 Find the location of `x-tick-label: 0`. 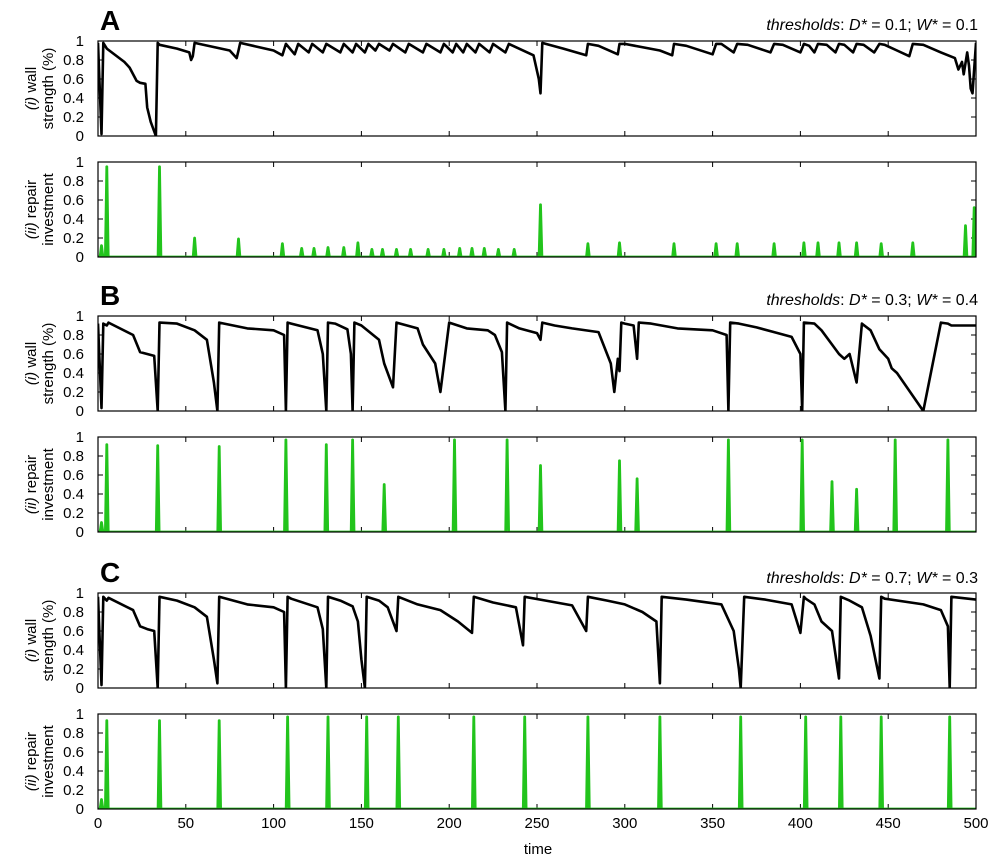

x-tick-label: 0 is located at coordinates (98, 823).